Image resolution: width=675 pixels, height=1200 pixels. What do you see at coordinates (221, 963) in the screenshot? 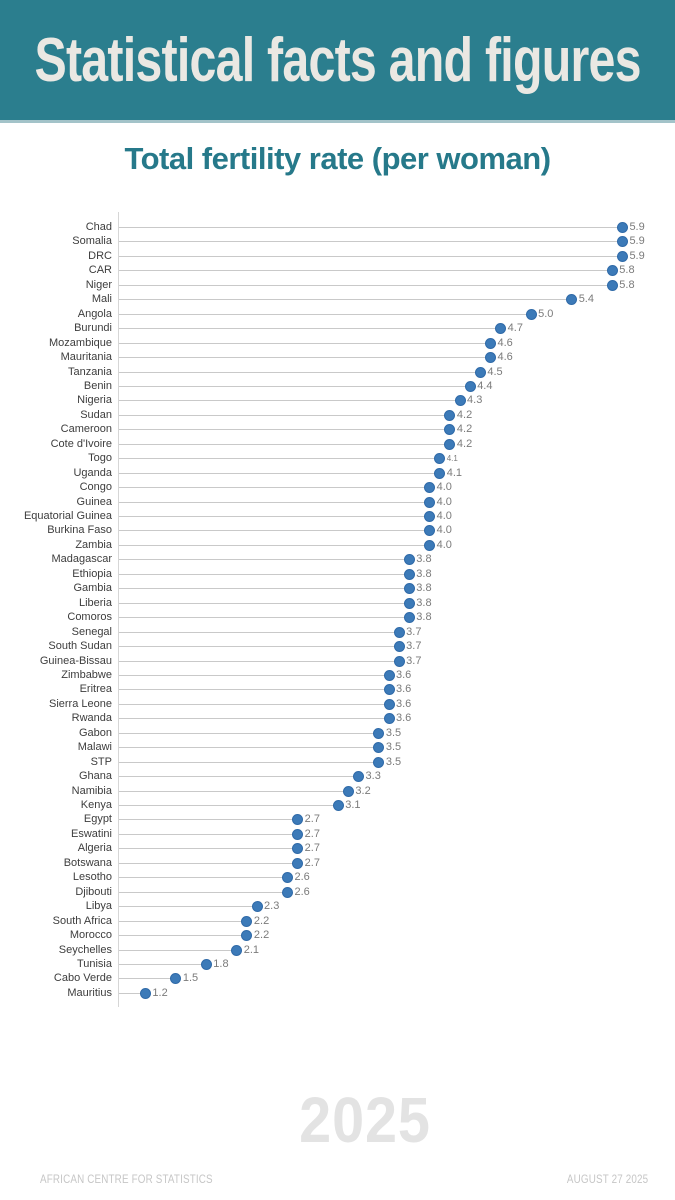
I see `value-label: 1.8` at bounding box center [221, 963].